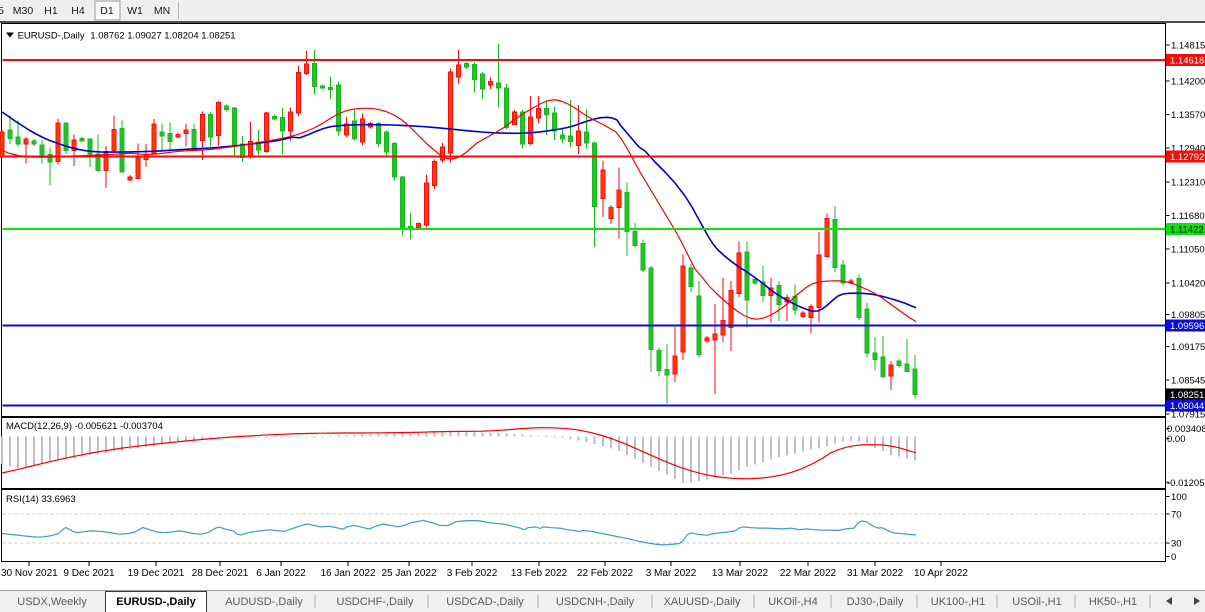 The image size is (1205, 612). What do you see at coordinates (740, 573) in the screenshot?
I see `svg-text: 13 Mar 2022` at bounding box center [740, 573].